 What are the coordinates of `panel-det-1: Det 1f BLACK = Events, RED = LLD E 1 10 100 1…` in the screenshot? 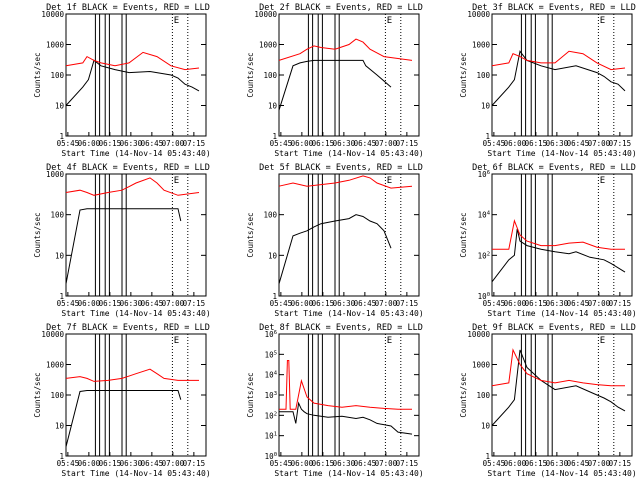 It's located at (122, 80).